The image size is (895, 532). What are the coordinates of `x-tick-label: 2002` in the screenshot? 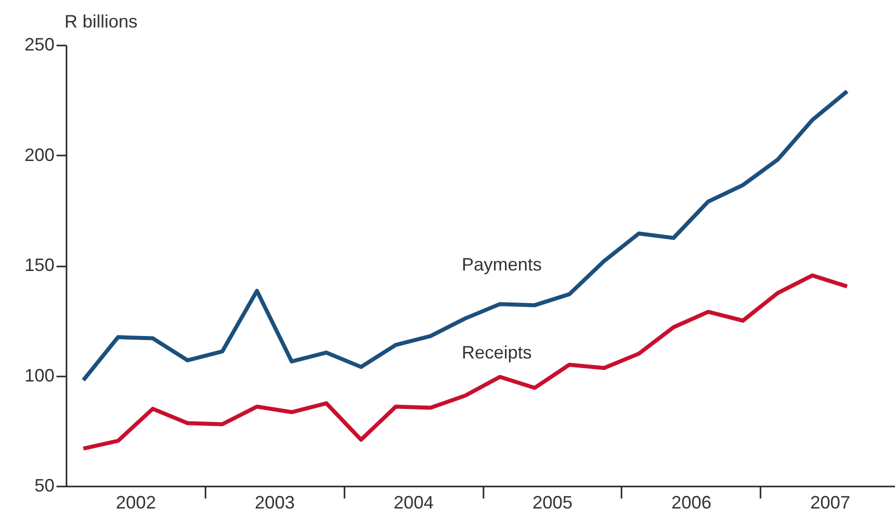 It's located at (136, 502).